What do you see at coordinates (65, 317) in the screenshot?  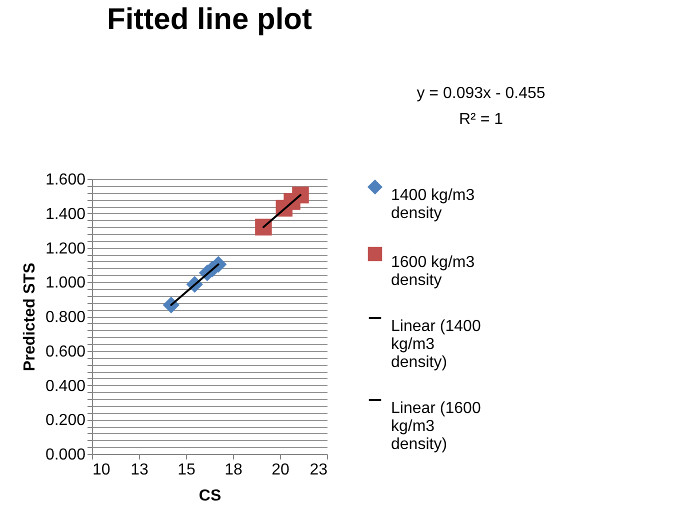 I see `y-tick-label: 0.800` at bounding box center [65, 317].